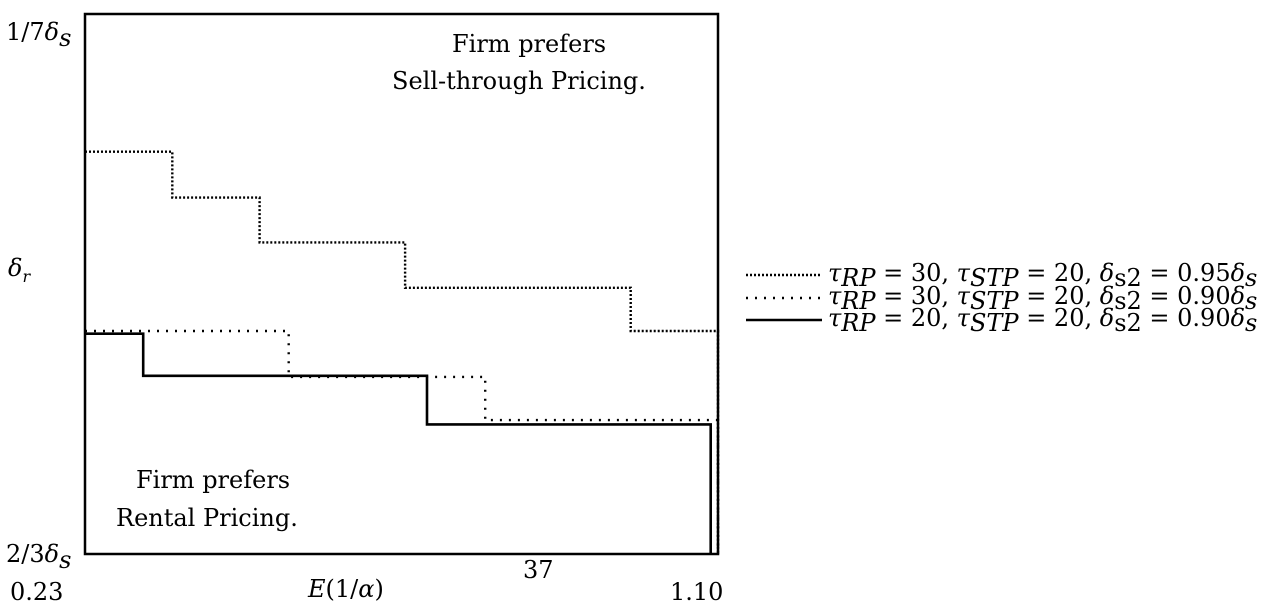 The image size is (1265, 608). What do you see at coordinates (529, 44) in the screenshot?
I see `annotation-sell-line1: Firm prefers` at bounding box center [529, 44].